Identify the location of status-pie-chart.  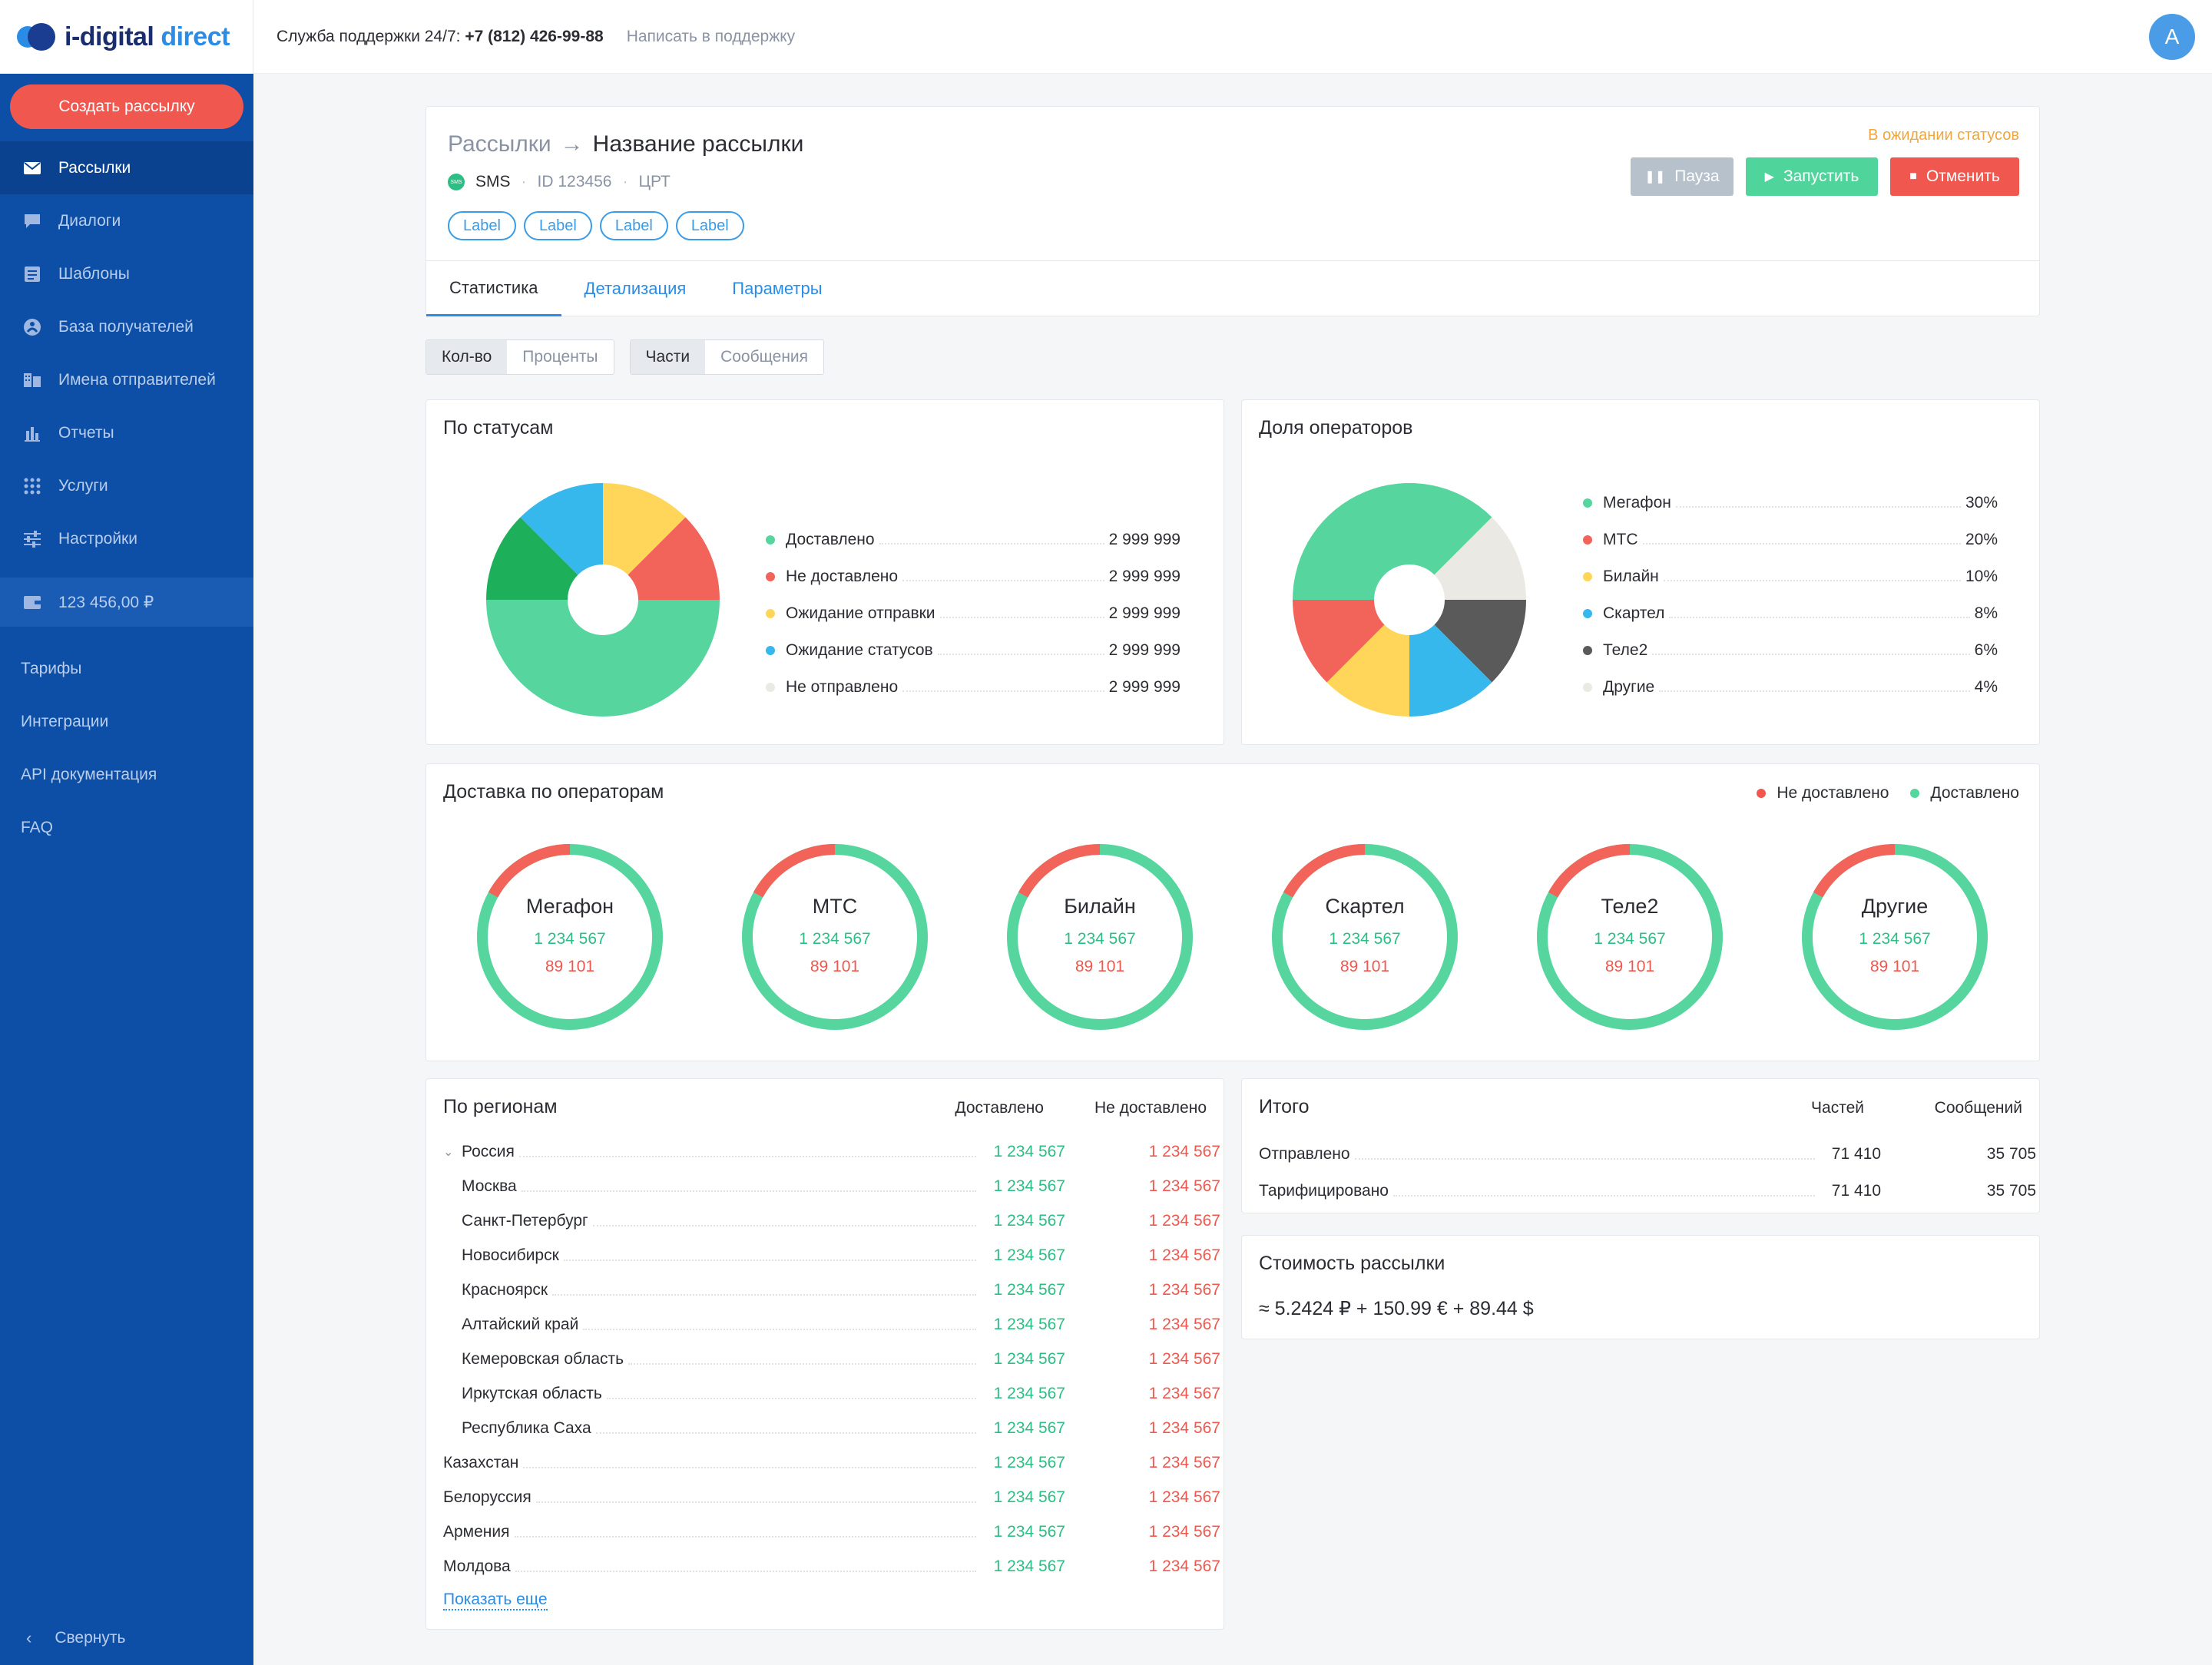
(603, 600).